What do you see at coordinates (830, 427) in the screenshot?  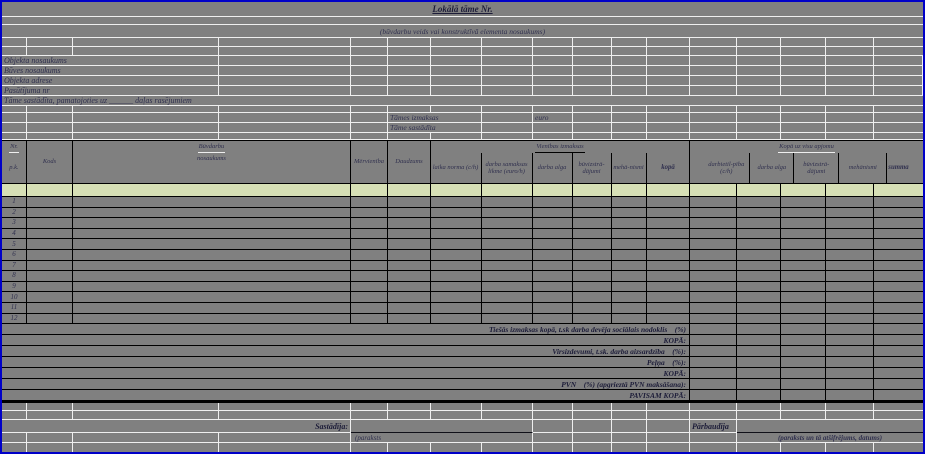 I see `checked-by-signature-line` at bounding box center [830, 427].